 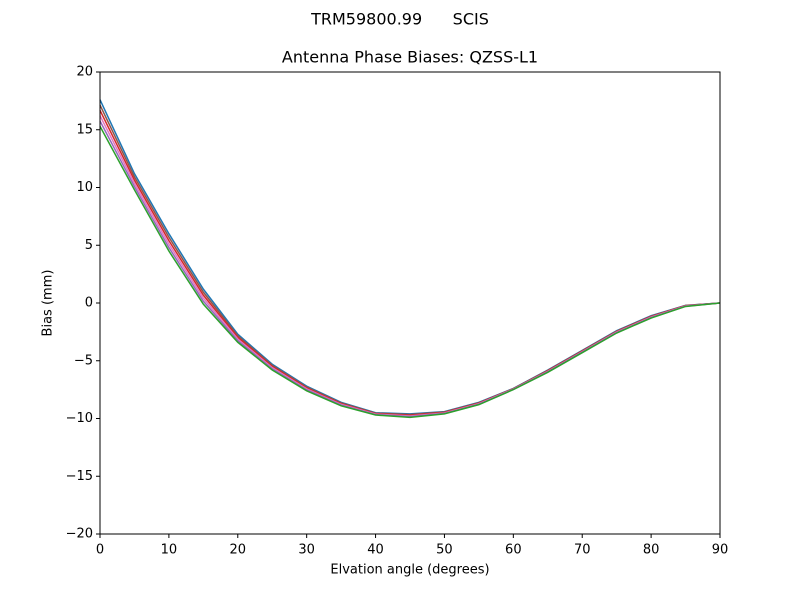 What do you see at coordinates (83, 360) in the screenshot?
I see `y-tick-label: −5` at bounding box center [83, 360].